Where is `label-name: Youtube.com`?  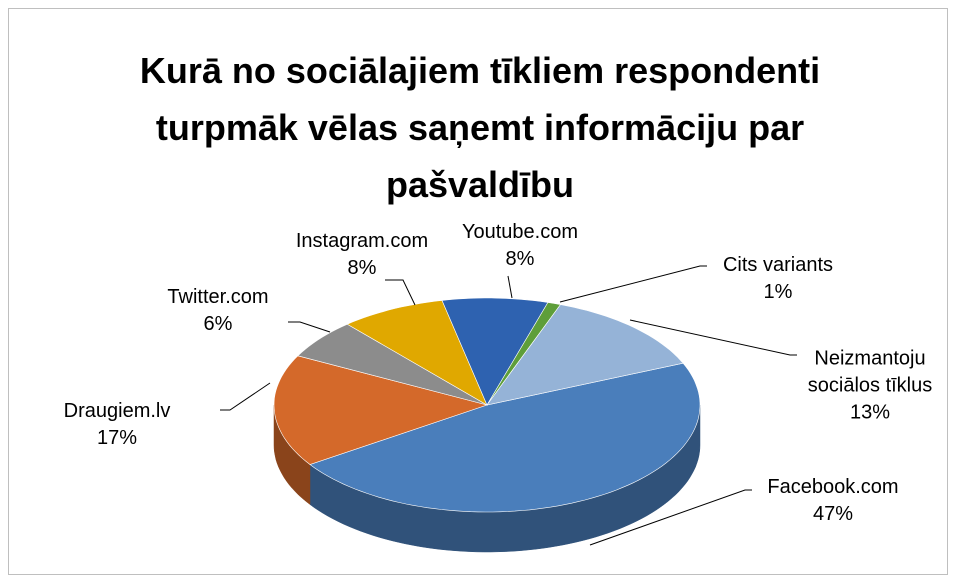 label-name: Youtube.com is located at coordinates (520, 232).